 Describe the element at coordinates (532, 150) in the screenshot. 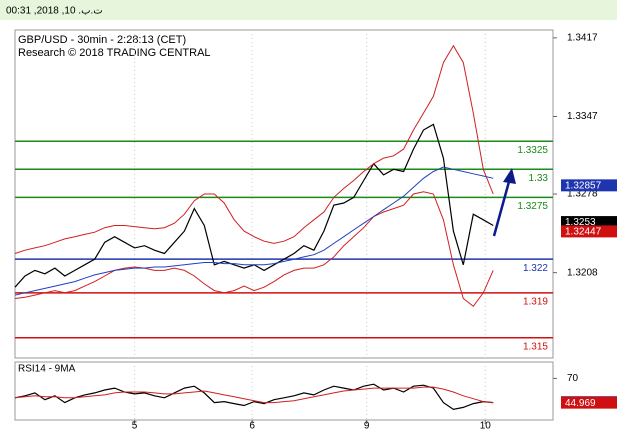

I see `level-label: 1.3325` at that location.